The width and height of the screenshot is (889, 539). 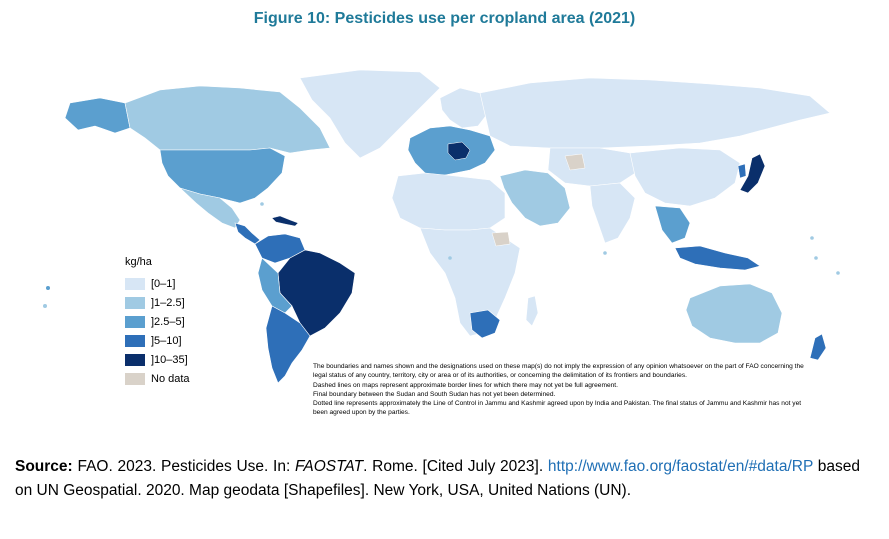 What do you see at coordinates (535, 198) in the screenshot?
I see `region-middle-east` at bounding box center [535, 198].